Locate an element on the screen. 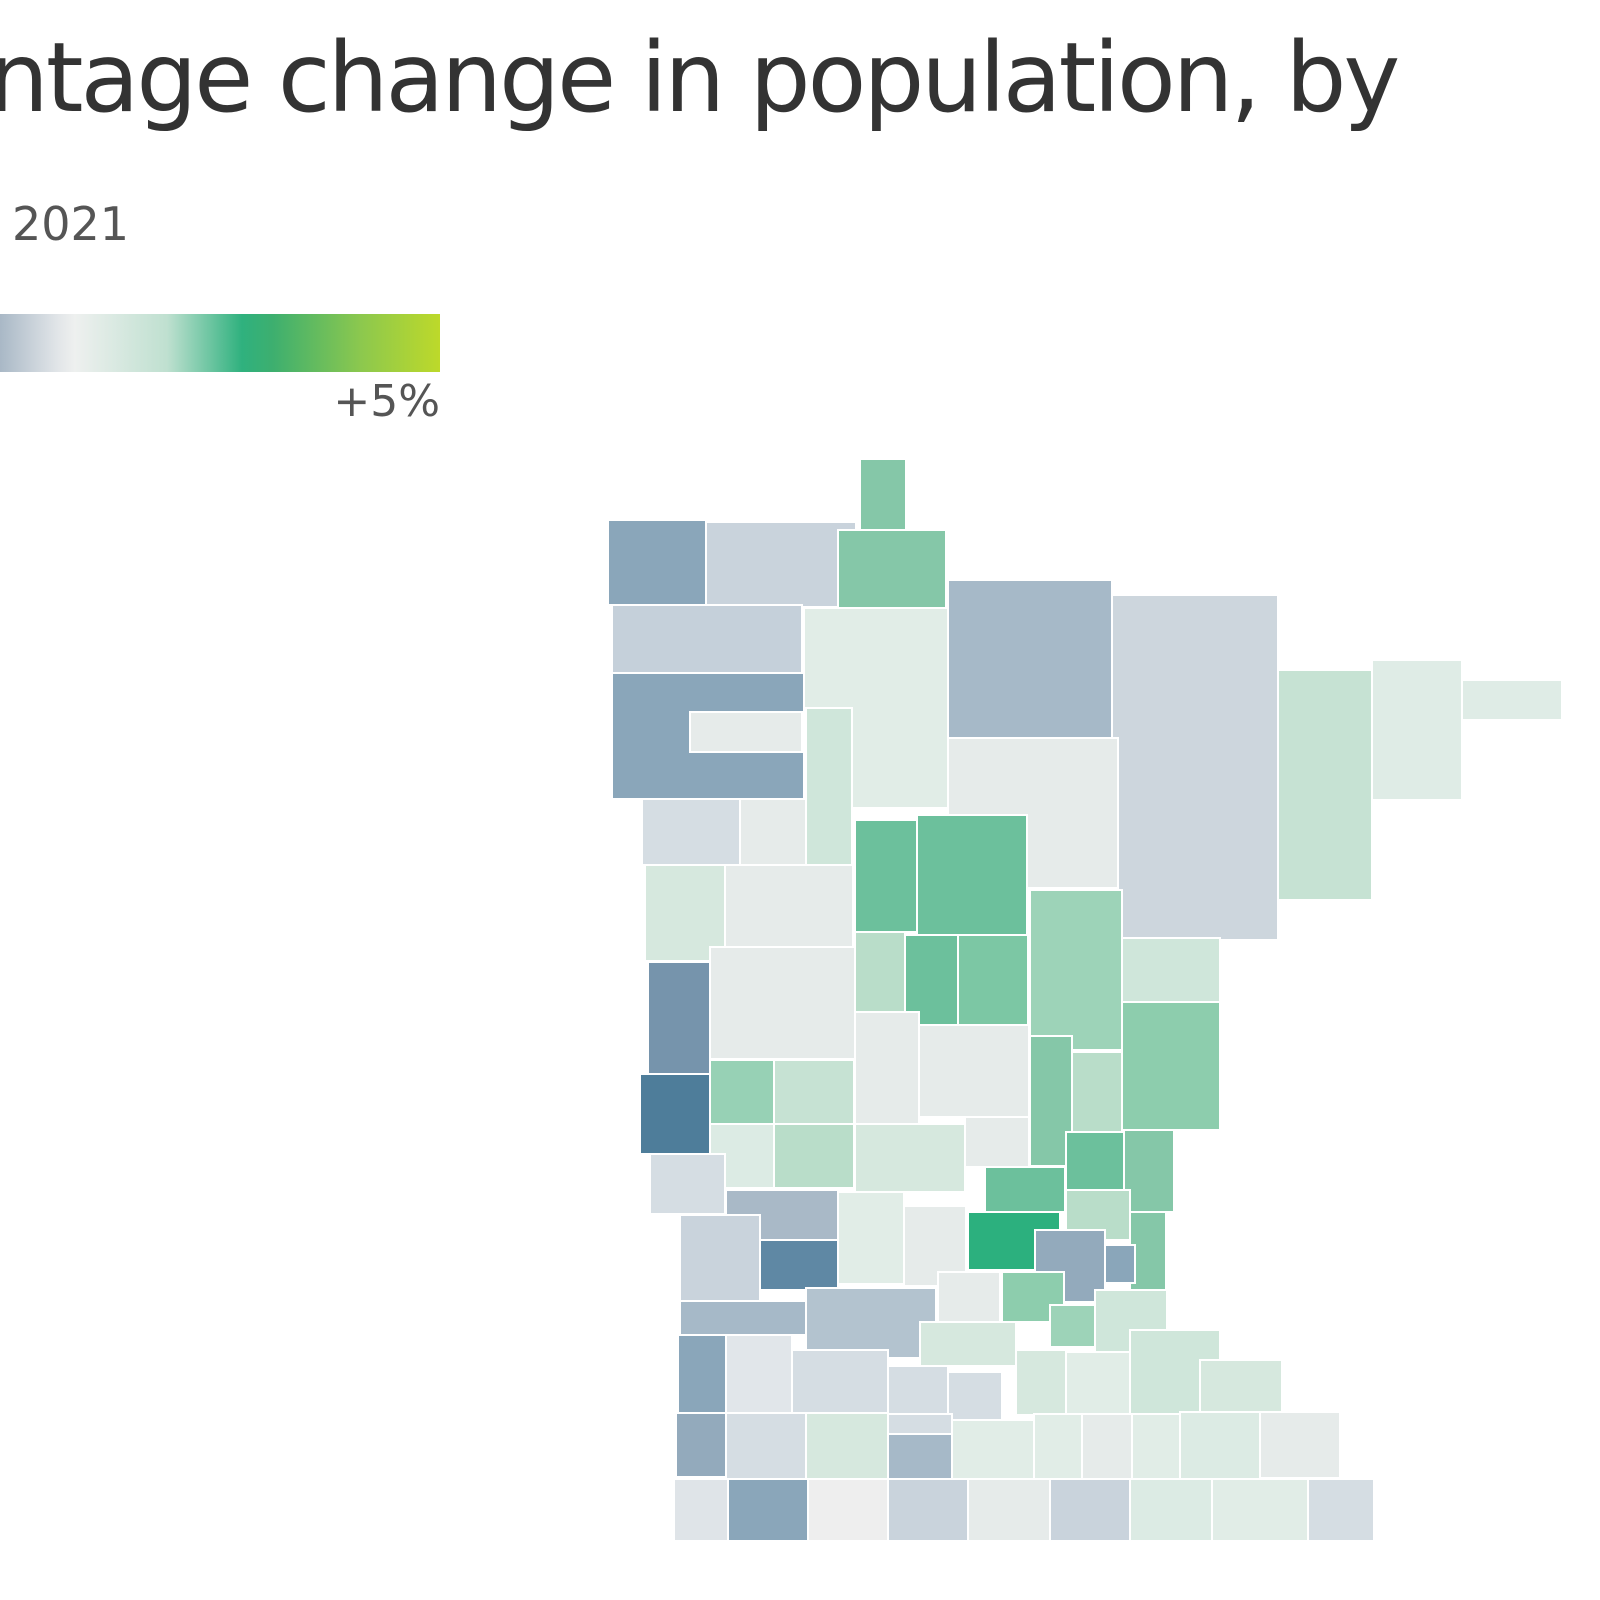 The image size is (1600, 1600). chart-title: ntage change in population, by is located at coordinates (700, 78).